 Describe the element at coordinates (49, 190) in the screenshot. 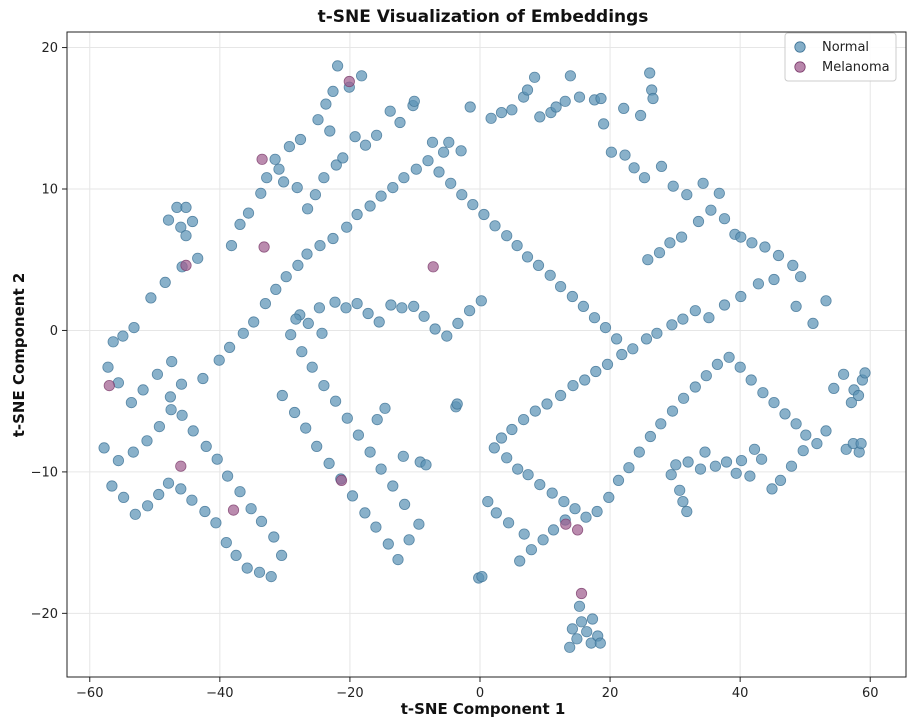

I see `y-tick-label: 10` at that location.